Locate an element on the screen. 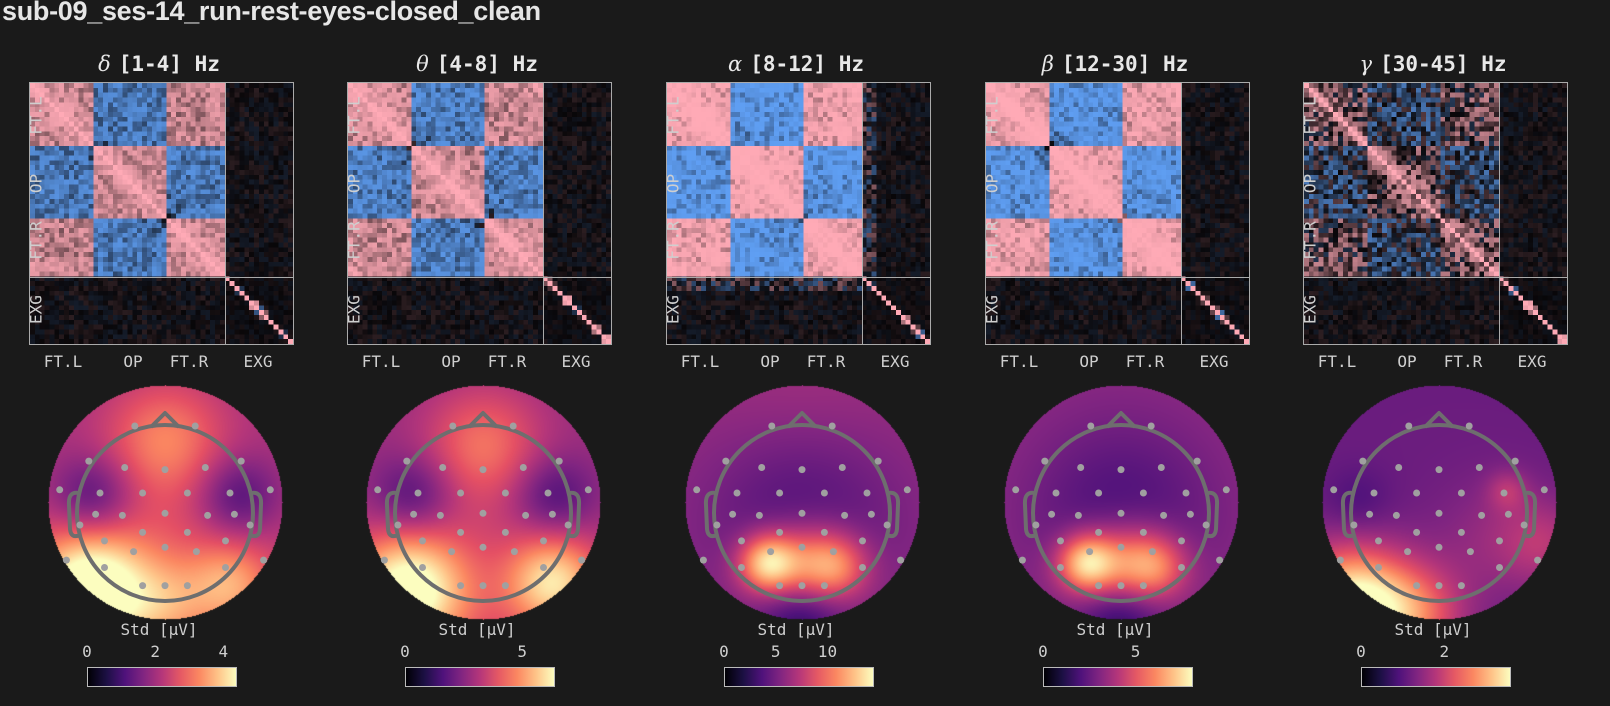 This screenshot has width=1610, height=706. band-symbol: α is located at coordinates (735, 64).